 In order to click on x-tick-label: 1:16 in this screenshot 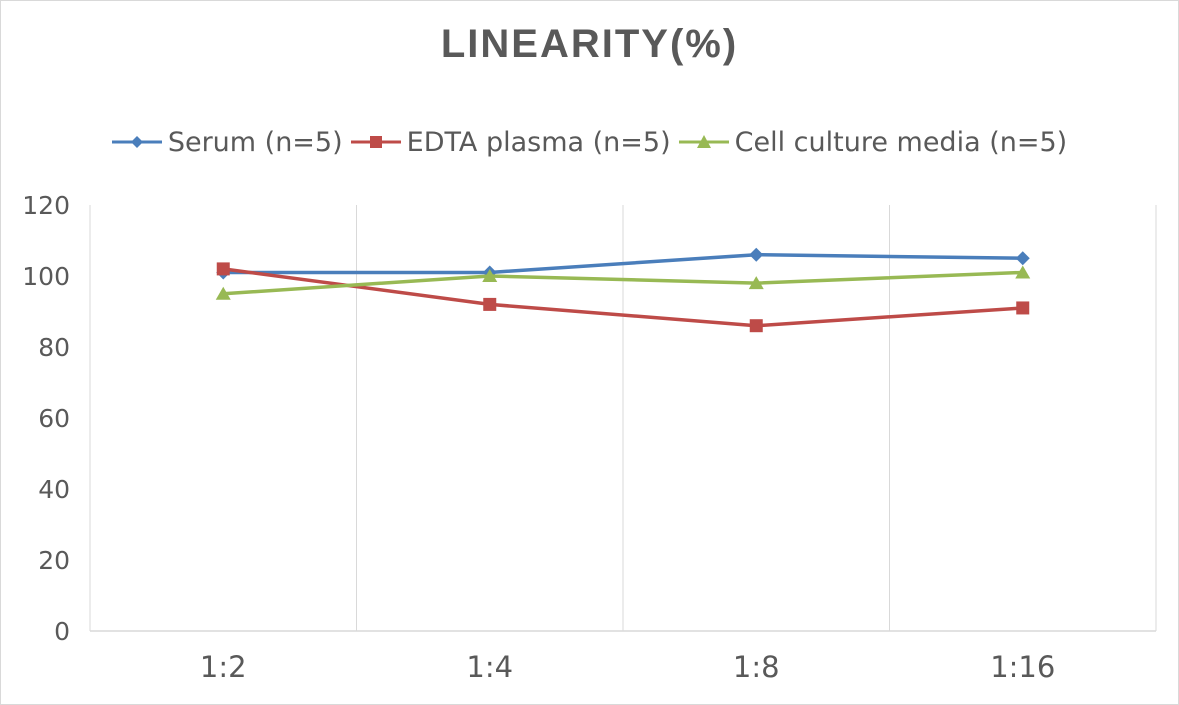, I will do `click(1022, 667)`.